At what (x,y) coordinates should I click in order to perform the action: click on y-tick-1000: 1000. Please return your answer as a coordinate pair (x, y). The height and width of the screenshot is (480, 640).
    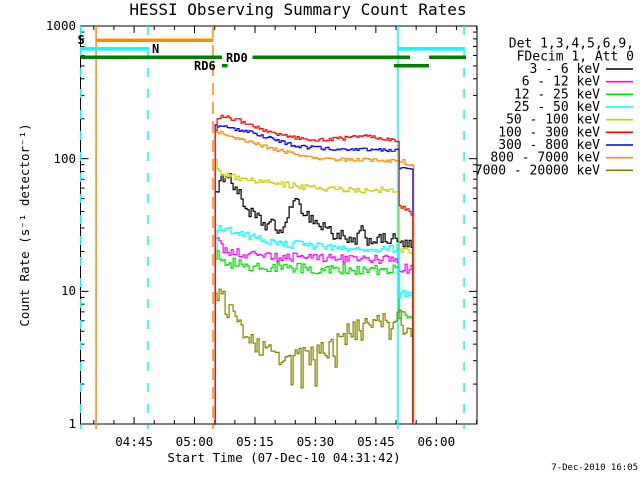
    Looking at the image, I should click on (61, 25).